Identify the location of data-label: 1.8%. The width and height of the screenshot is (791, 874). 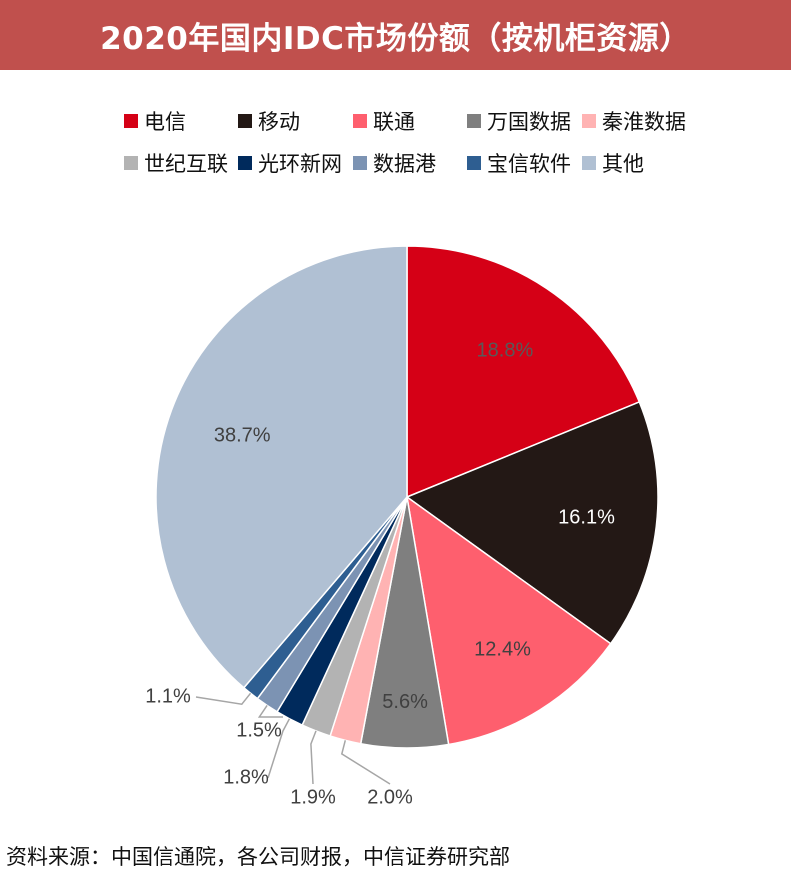
(246, 777).